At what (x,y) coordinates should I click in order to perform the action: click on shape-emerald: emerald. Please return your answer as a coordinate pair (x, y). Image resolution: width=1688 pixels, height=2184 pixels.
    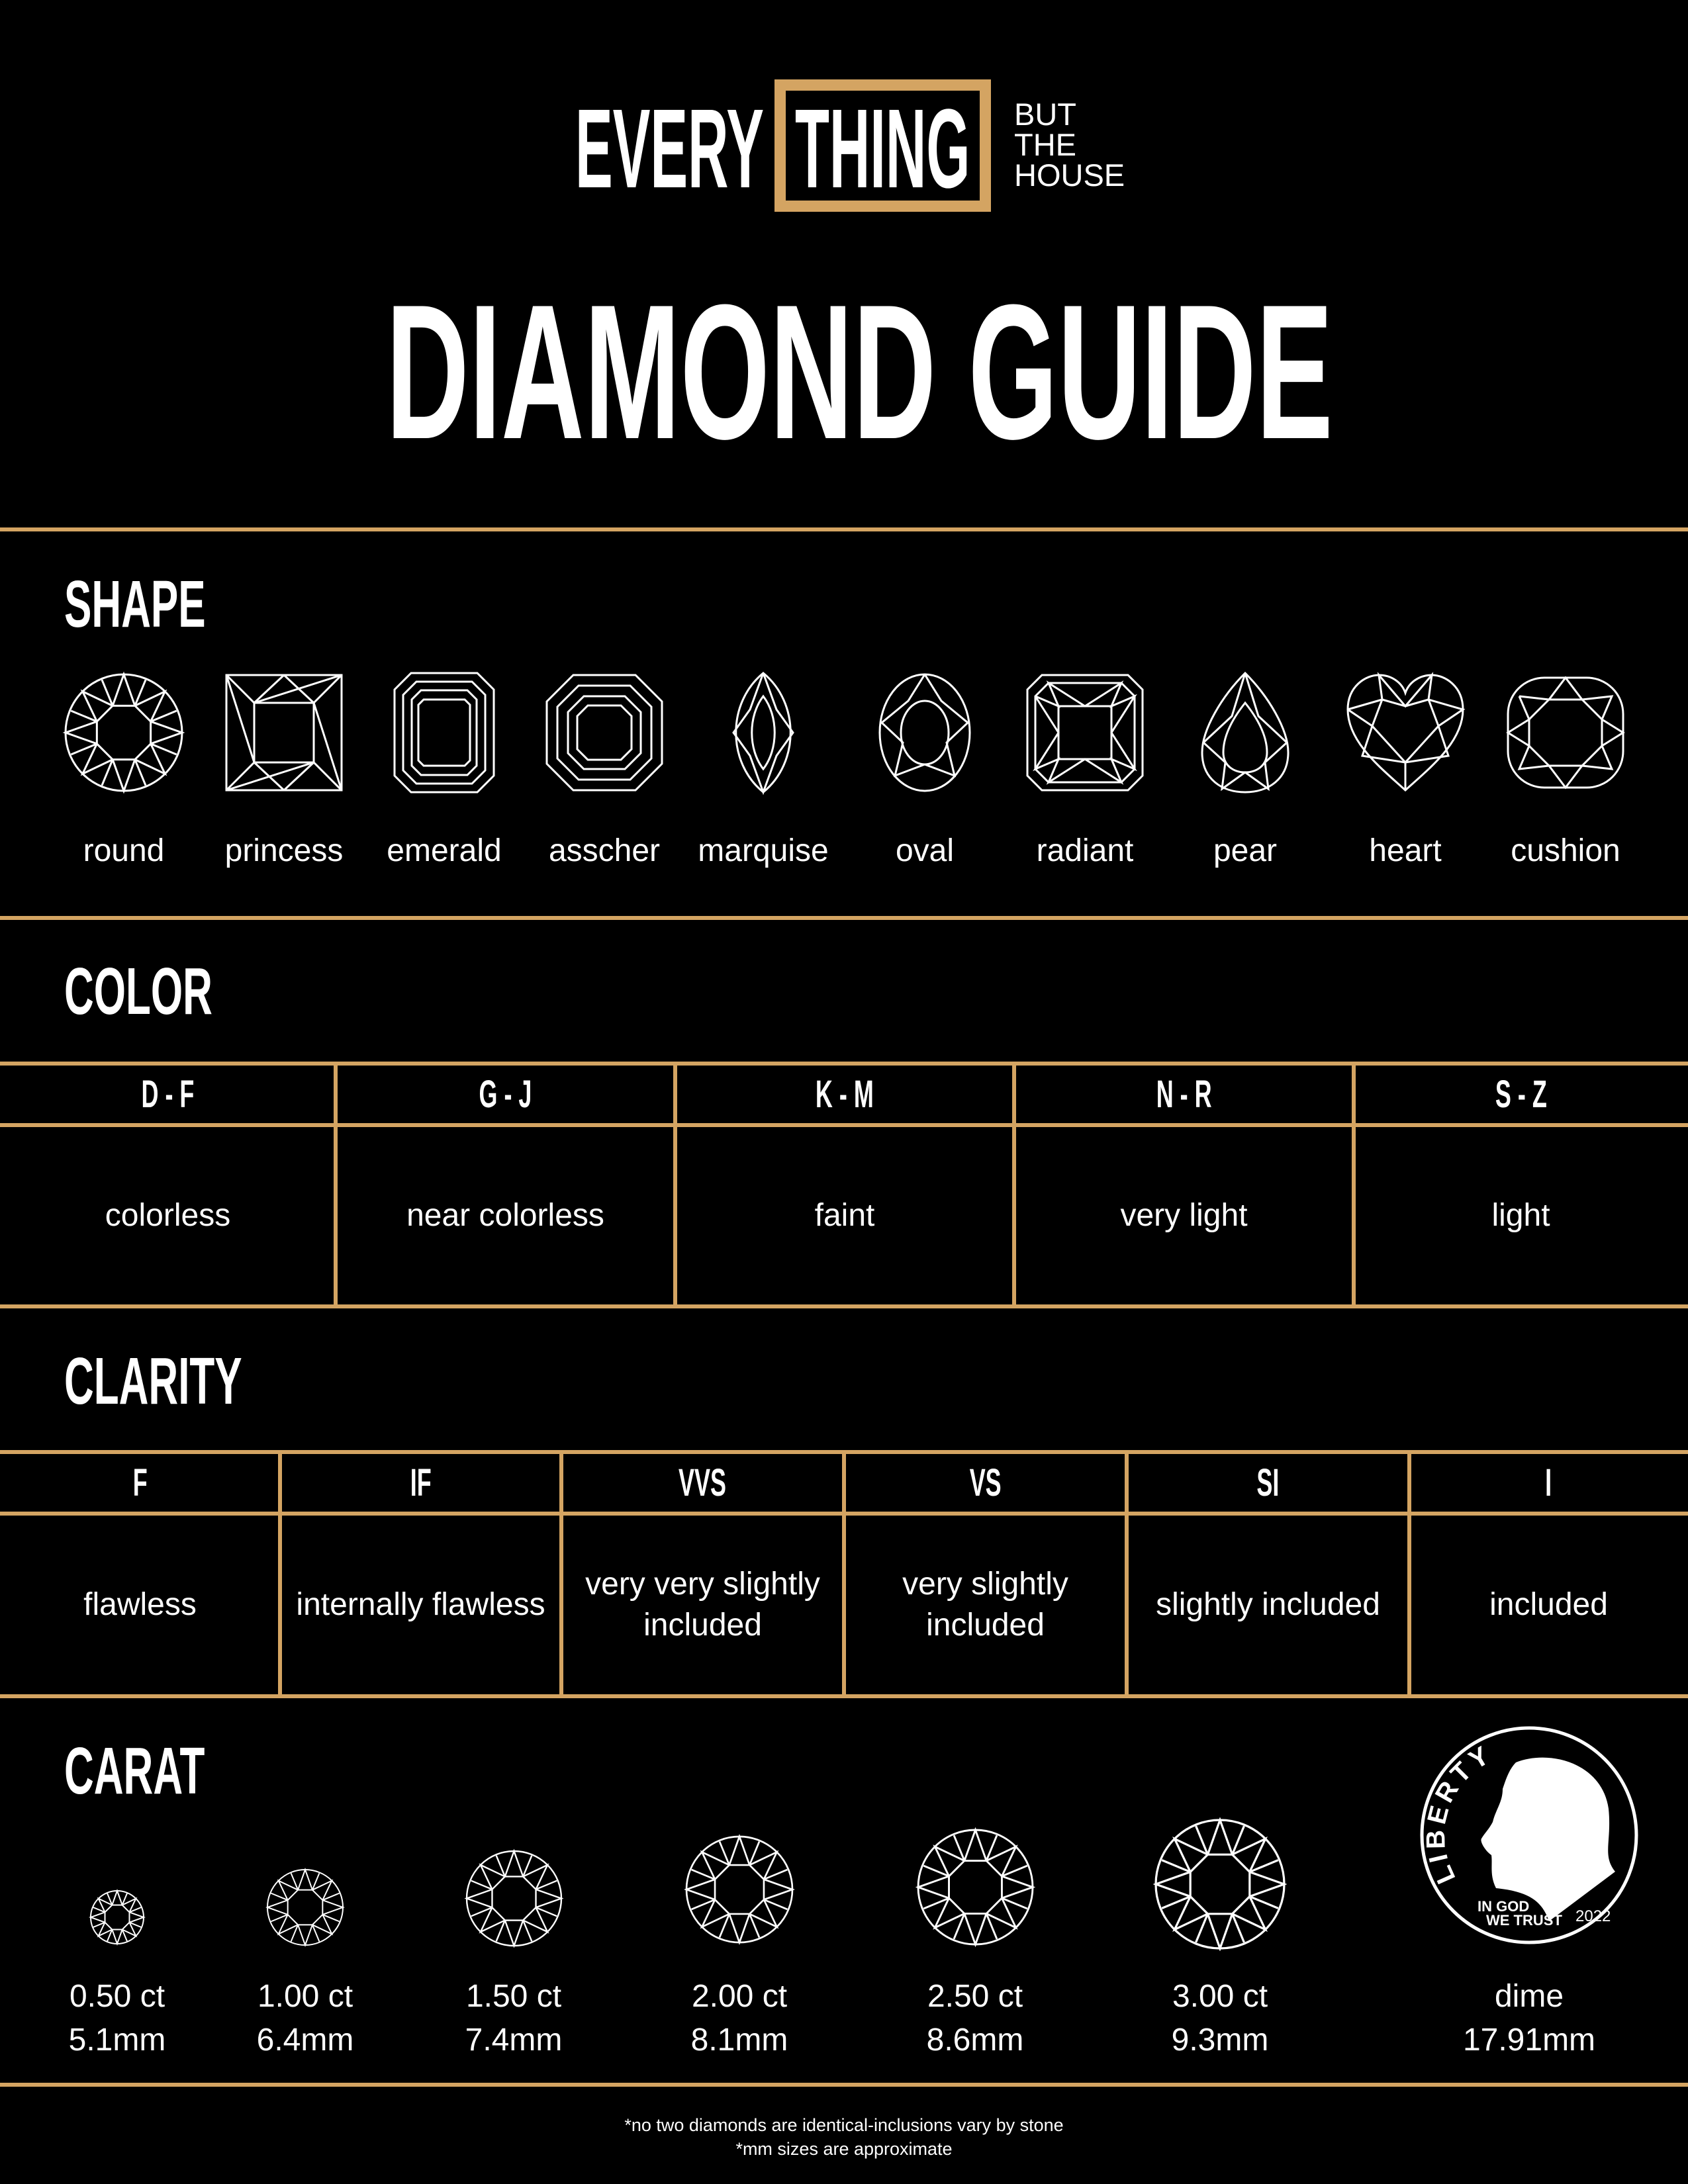
    Looking at the image, I should click on (444, 769).